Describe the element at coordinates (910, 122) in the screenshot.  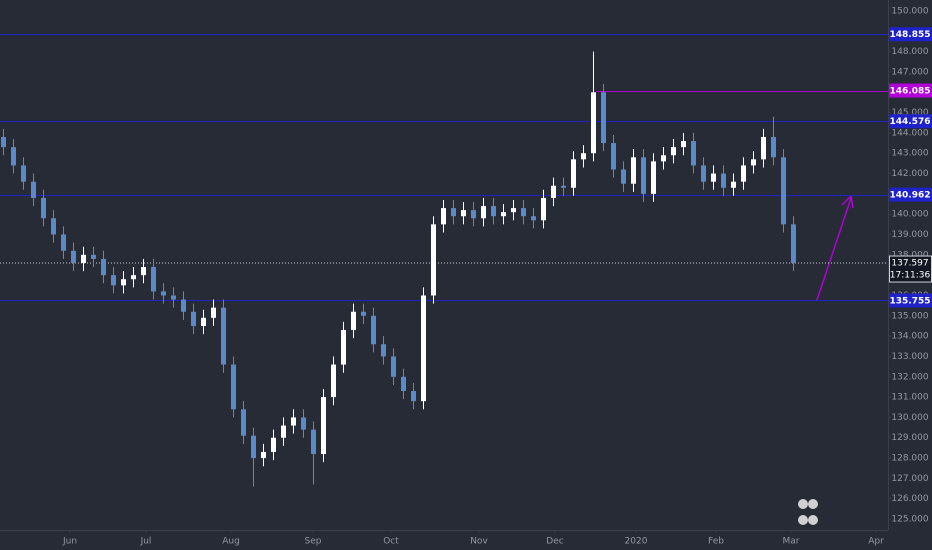
I see `level-label: 144.576` at that location.